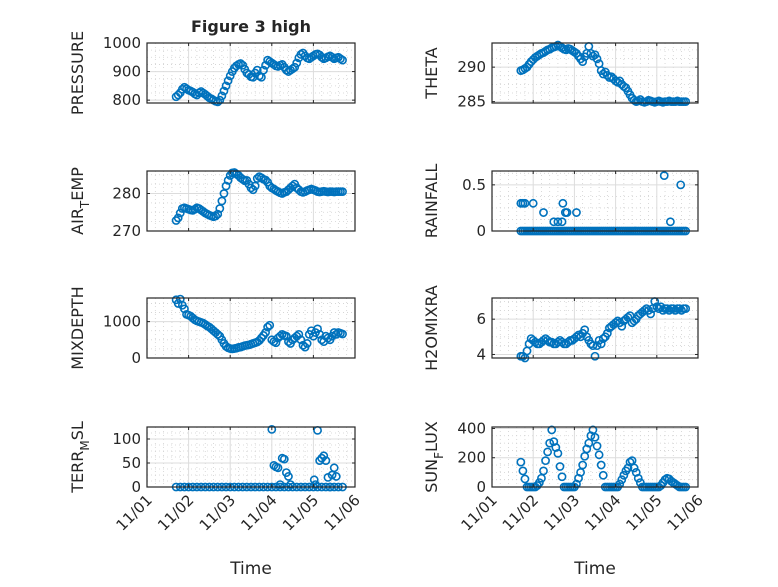  Describe the element at coordinates (431, 201) in the screenshot. I see `y-axis-label: RAINFALL` at that location.